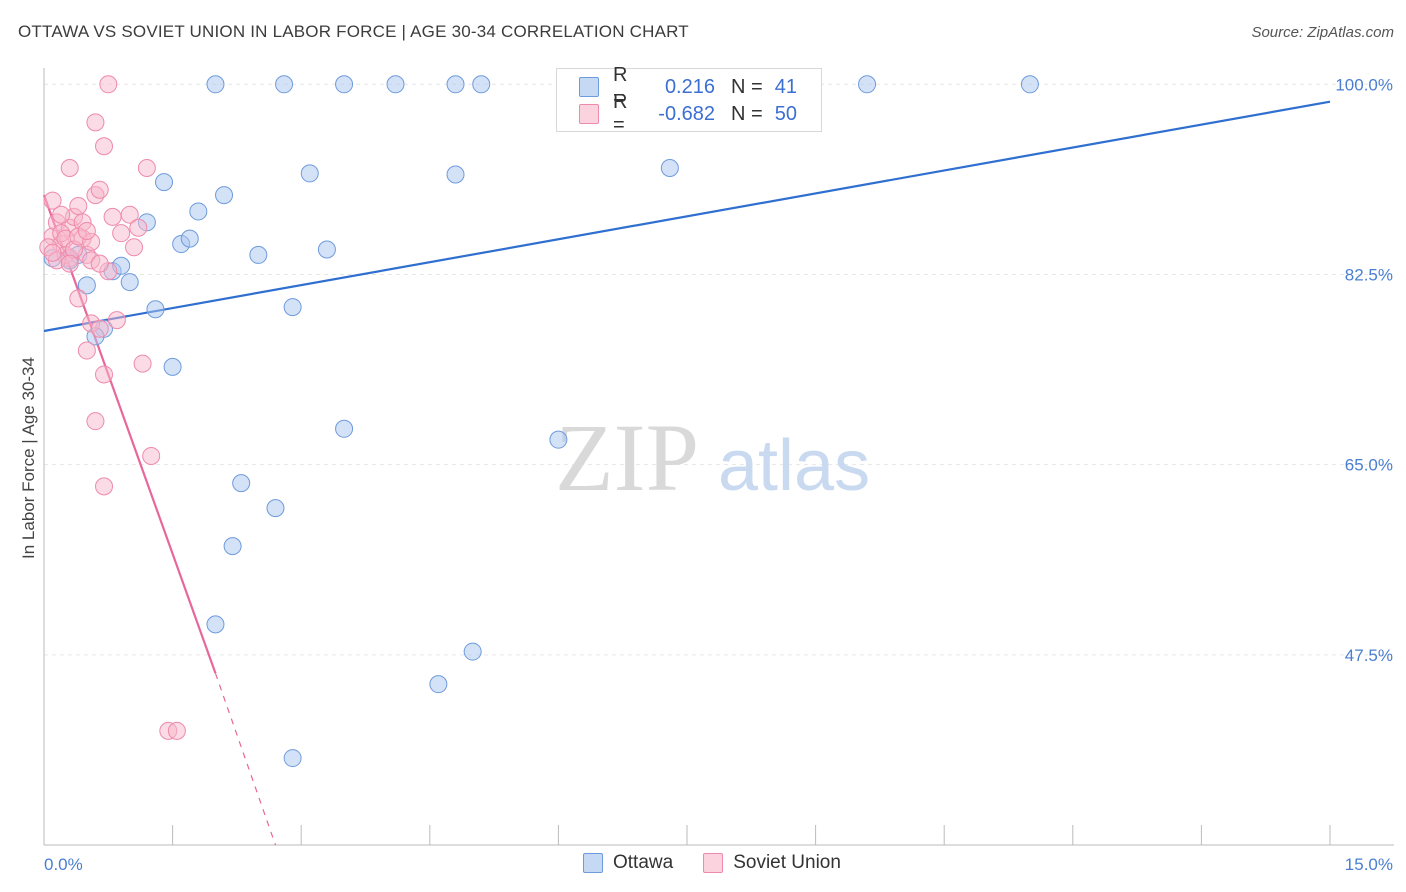 Image resolution: width=1406 pixels, height=892 pixels. I want to click on legend-r-value: -0.682, so click(686, 113).